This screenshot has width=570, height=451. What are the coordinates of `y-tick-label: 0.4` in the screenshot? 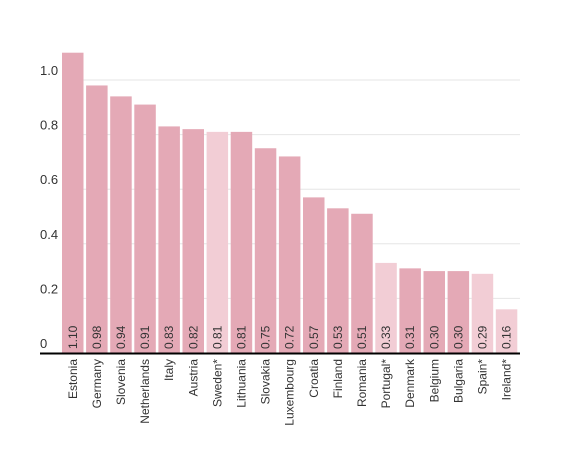 It's located at (49, 234).